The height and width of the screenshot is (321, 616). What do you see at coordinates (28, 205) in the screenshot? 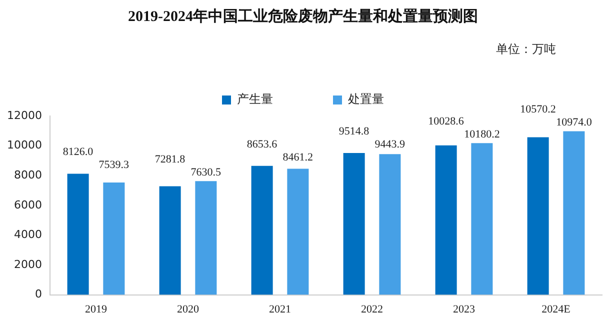
I see `y-tick-label: 6000` at bounding box center [28, 205].